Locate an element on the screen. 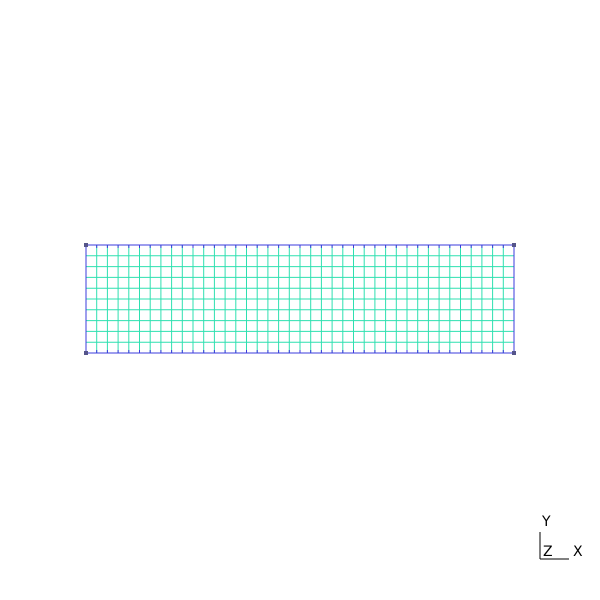 This screenshot has height=600, width=600. triad-y-label: Y is located at coordinates (546, 522).